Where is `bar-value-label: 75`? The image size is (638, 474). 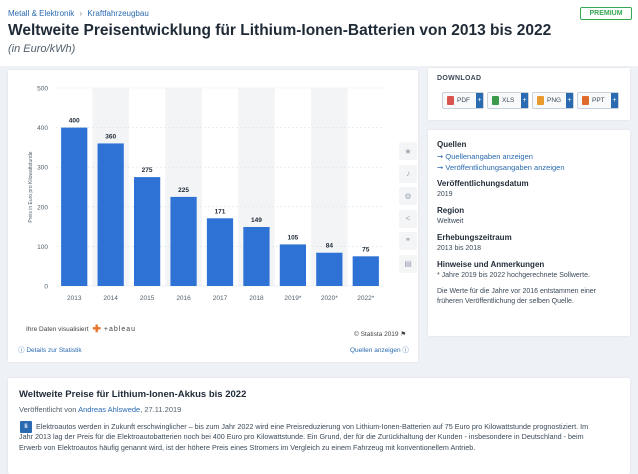 bar-value-label: 75 is located at coordinates (366, 249).